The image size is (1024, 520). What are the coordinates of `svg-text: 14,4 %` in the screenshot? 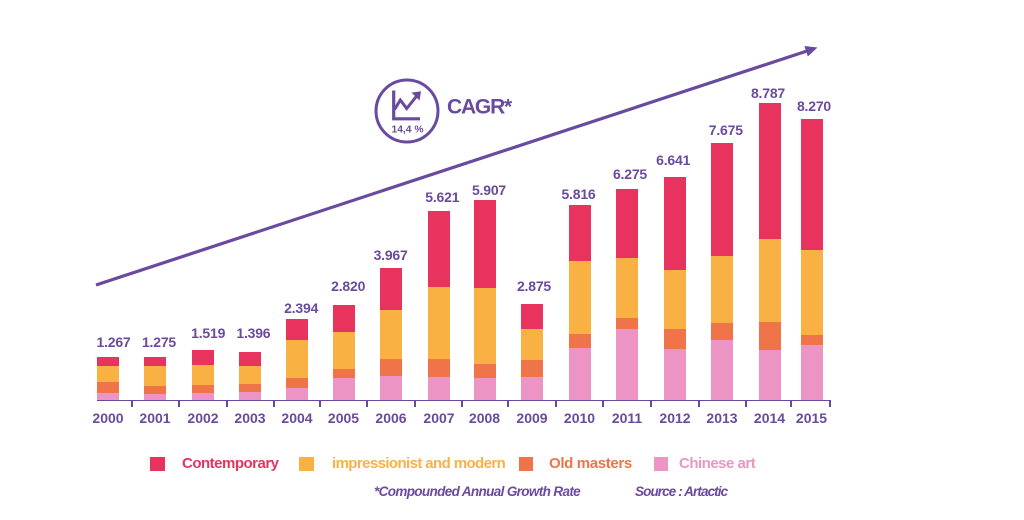 It's located at (407, 130).